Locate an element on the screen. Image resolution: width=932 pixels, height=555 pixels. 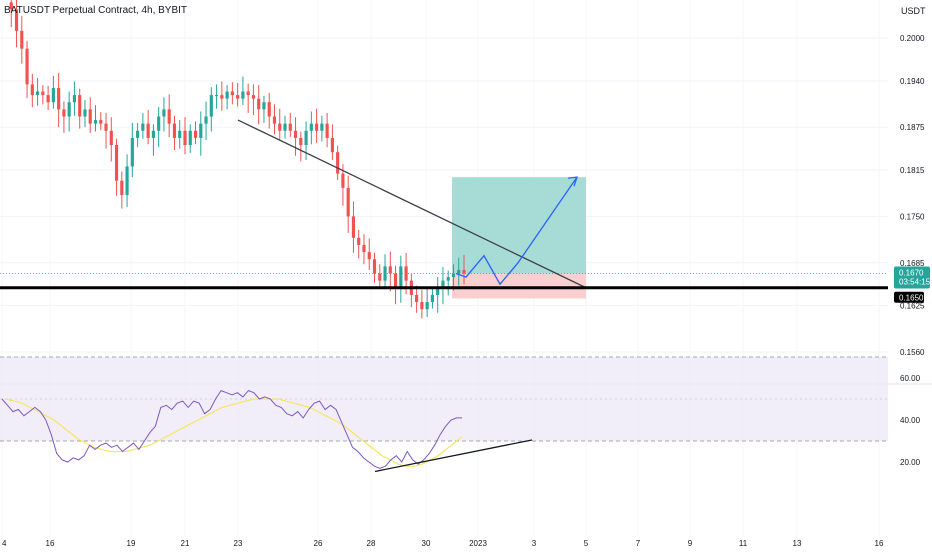
rsi-tick-label: 40.00 is located at coordinates (910, 420).